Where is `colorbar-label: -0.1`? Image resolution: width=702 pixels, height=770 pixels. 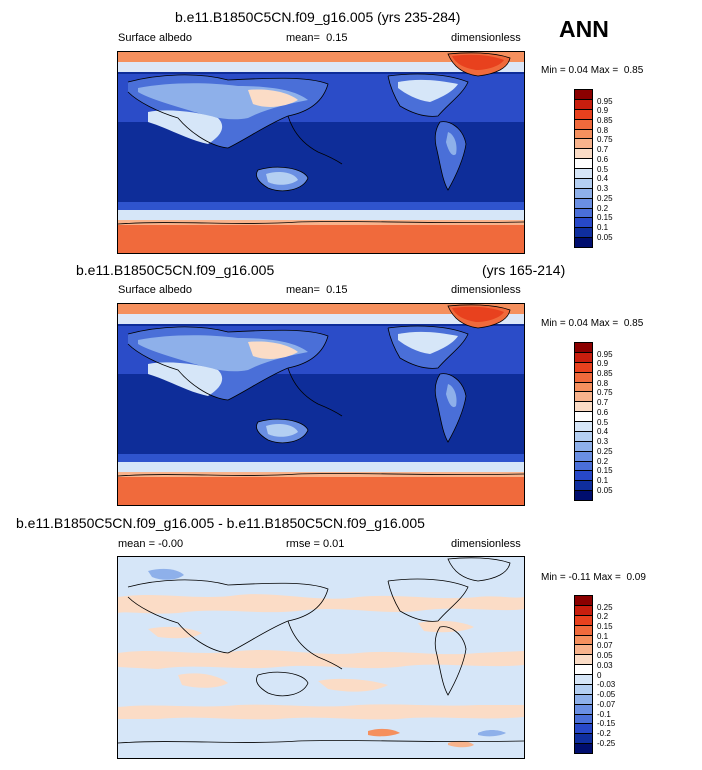 colorbar-label: -0.1 is located at coordinates (604, 714).